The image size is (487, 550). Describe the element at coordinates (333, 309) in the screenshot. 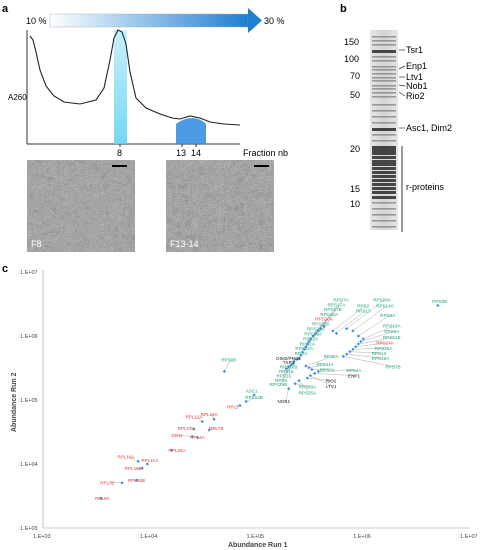

I see `point-label: RPS27B` at that location.